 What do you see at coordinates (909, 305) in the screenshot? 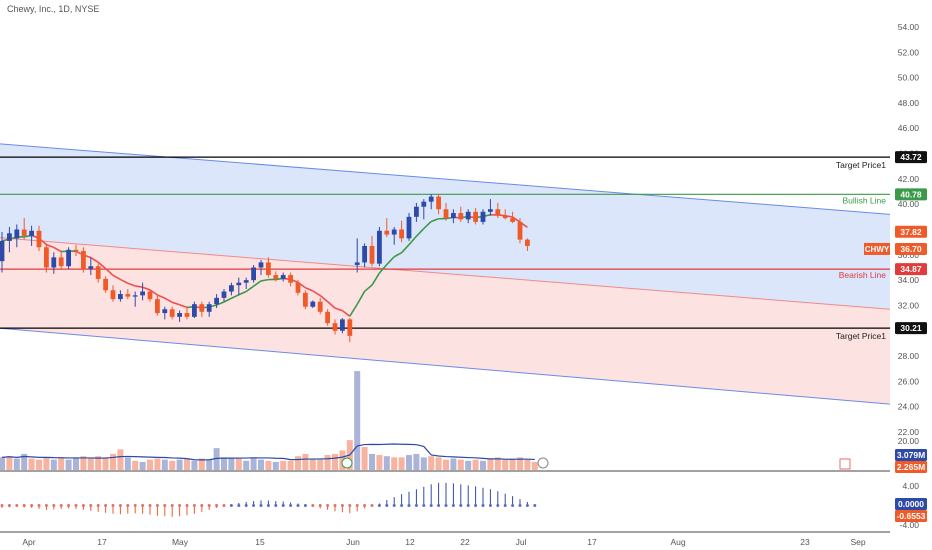
I see `price-tick-label: 32.00` at bounding box center [909, 305].